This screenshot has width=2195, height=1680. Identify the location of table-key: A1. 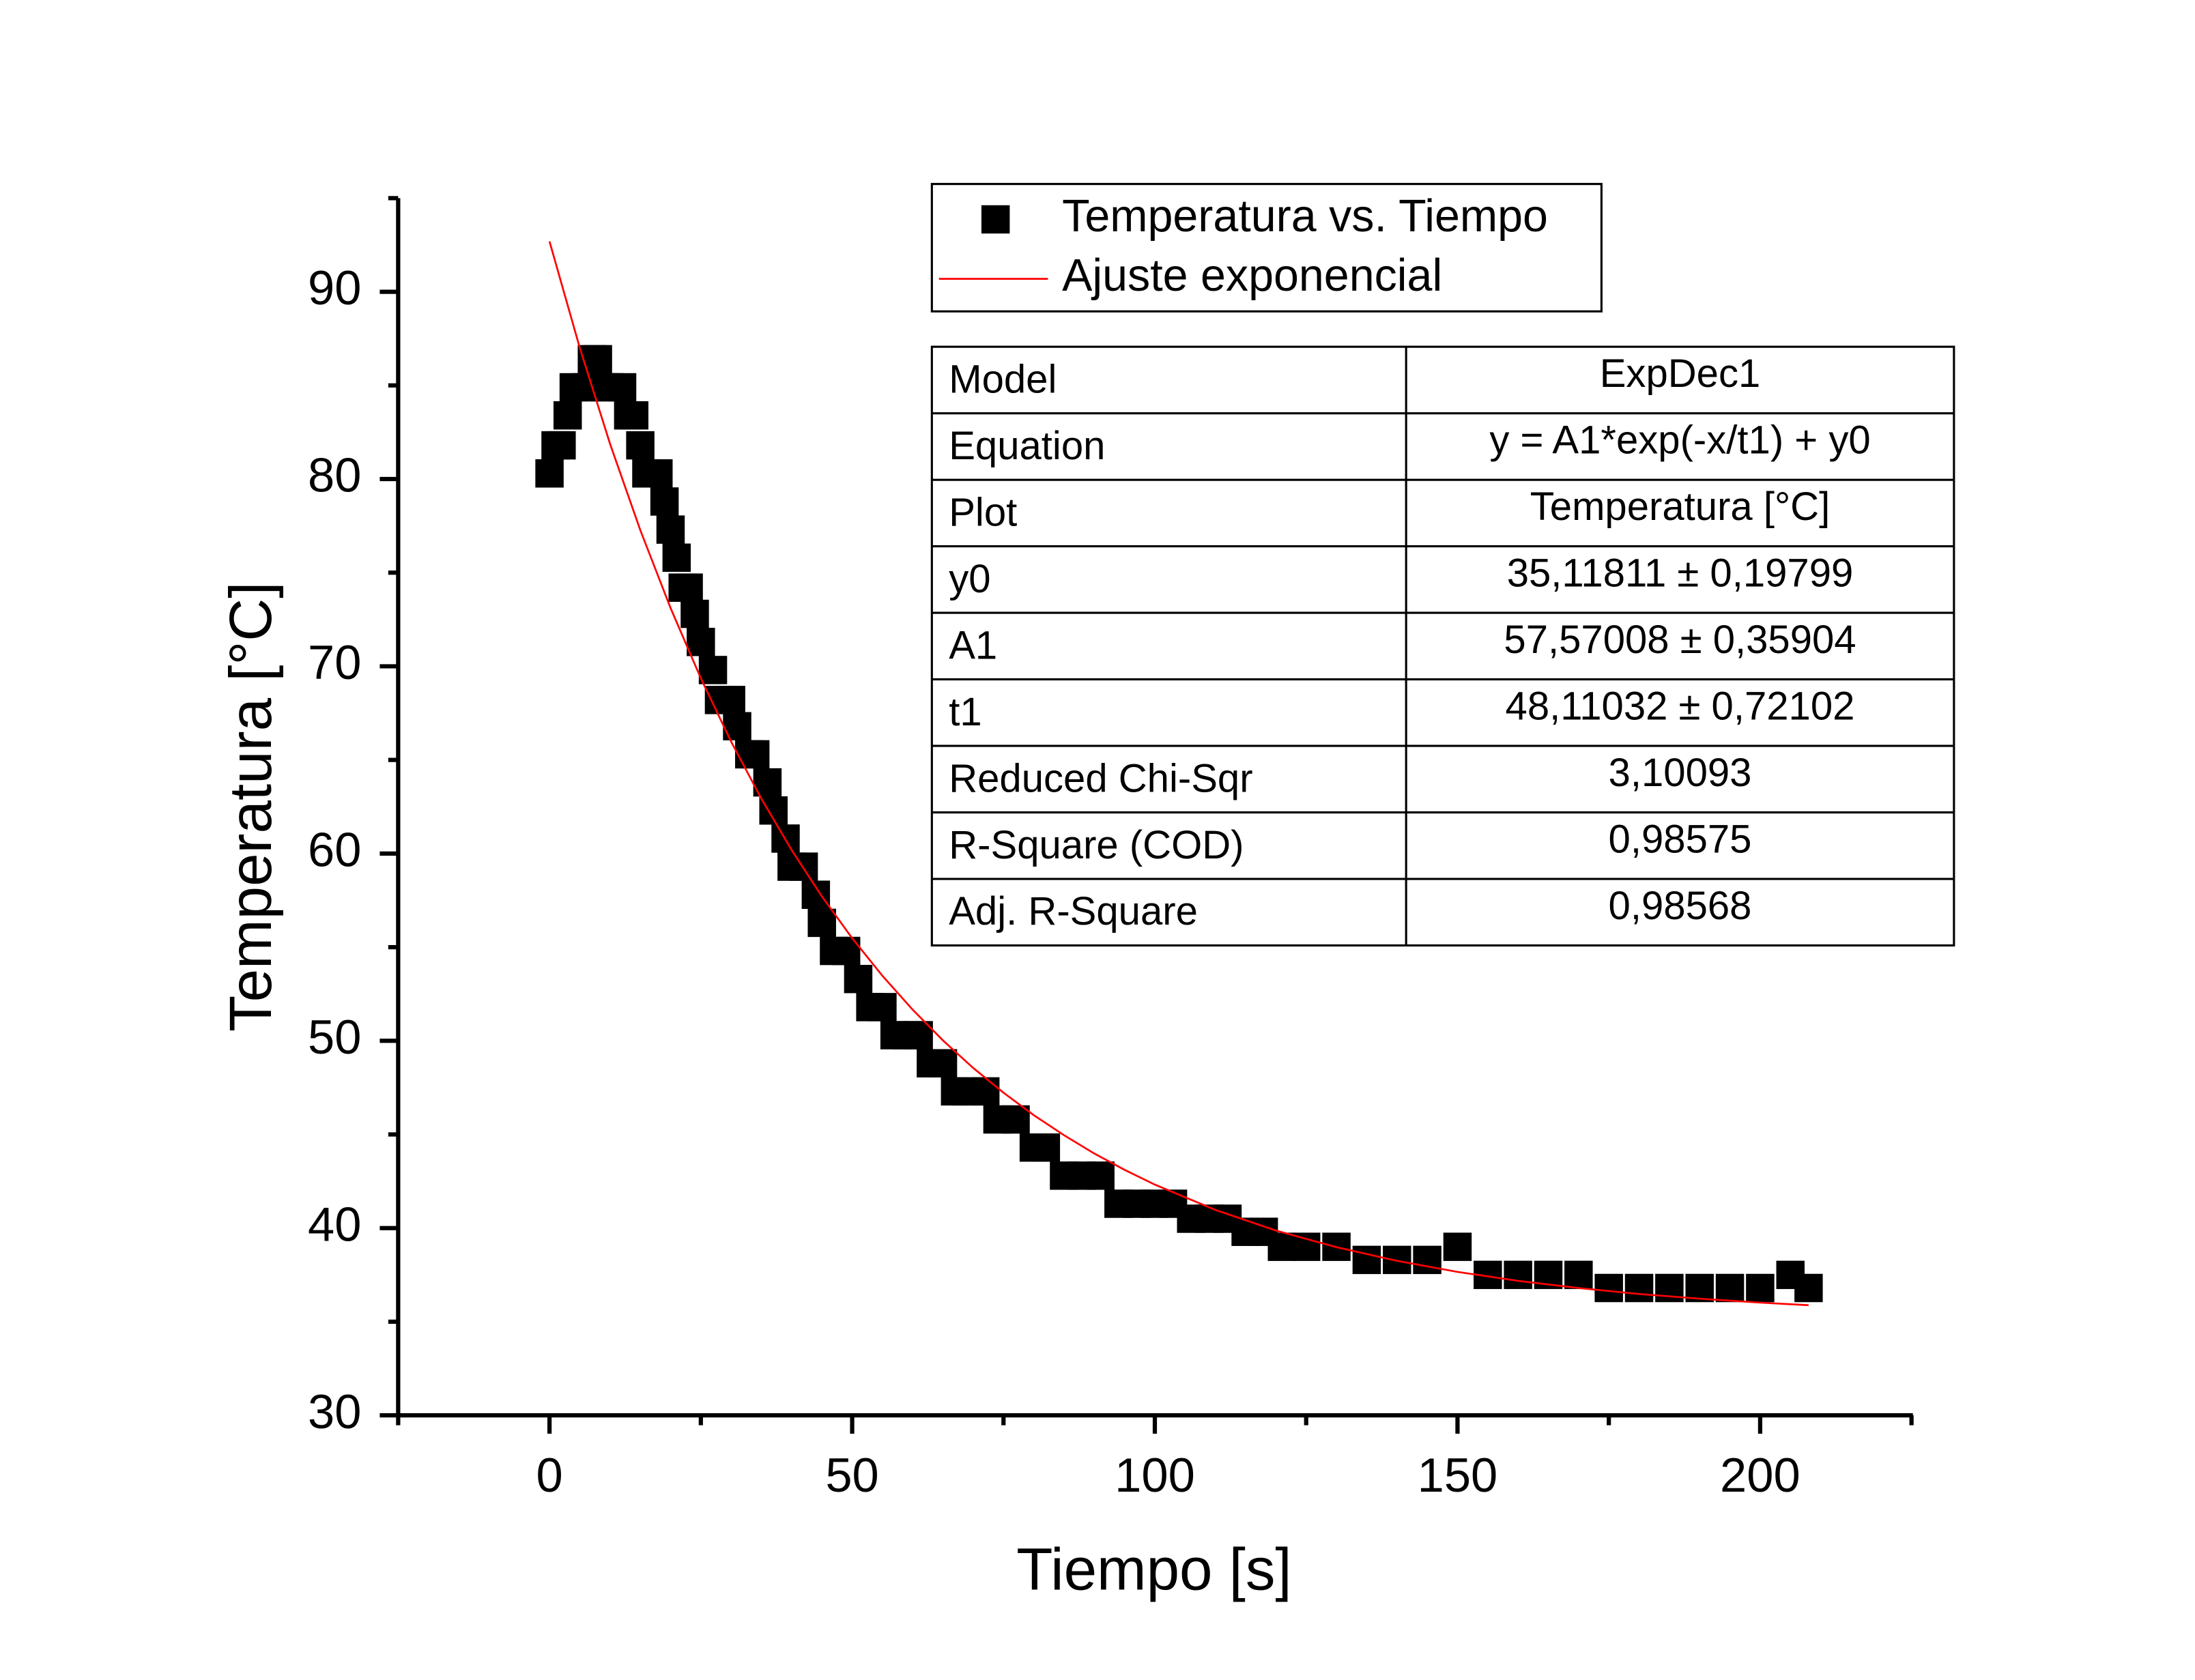
(973, 645).